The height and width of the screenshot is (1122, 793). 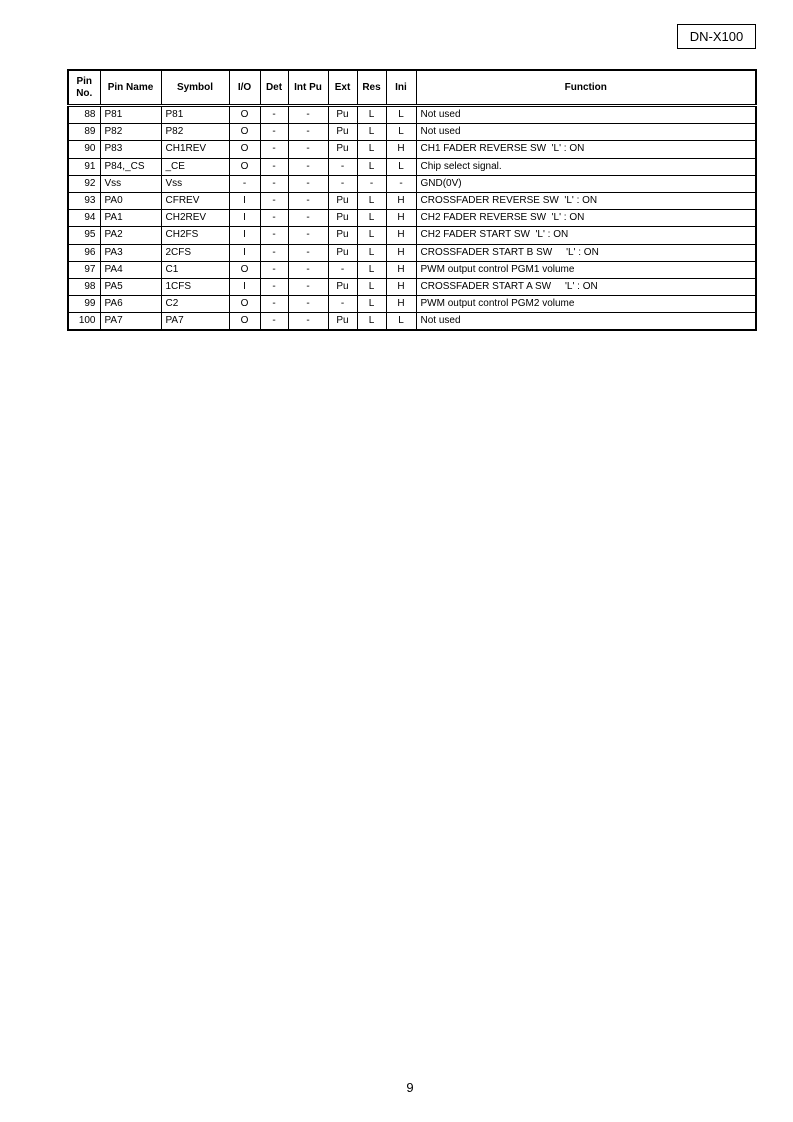 I want to click on cell-pin-name: PA1, so click(x=130, y=218).